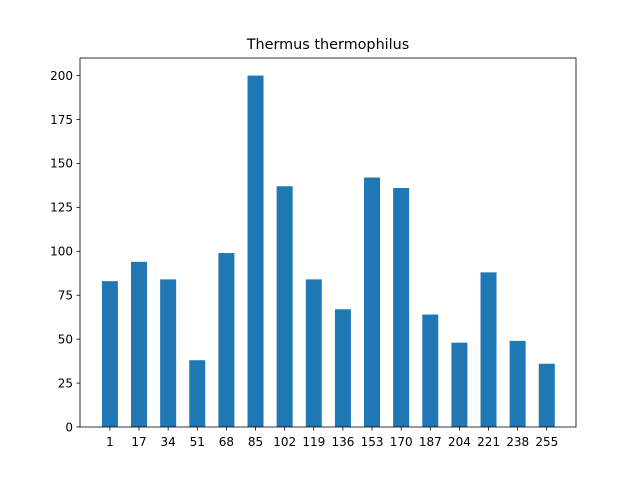 The width and height of the screenshot is (640, 485). I want to click on x-tick-label-221: 221, so click(488, 442).